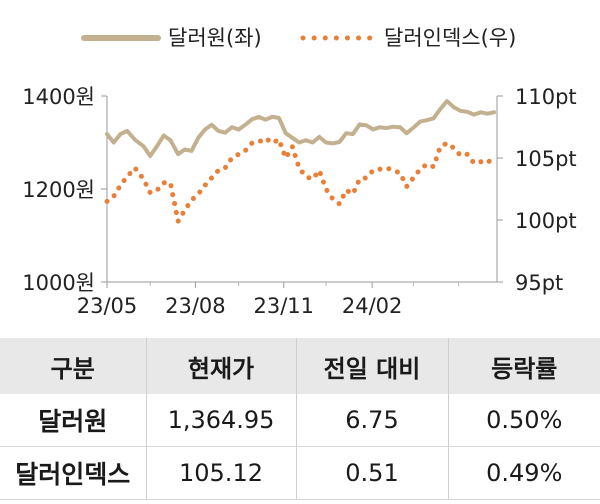 The image size is (600, 504). I want to click on legend-label-dxy: 달러인덱스(우), so click(450, 38).